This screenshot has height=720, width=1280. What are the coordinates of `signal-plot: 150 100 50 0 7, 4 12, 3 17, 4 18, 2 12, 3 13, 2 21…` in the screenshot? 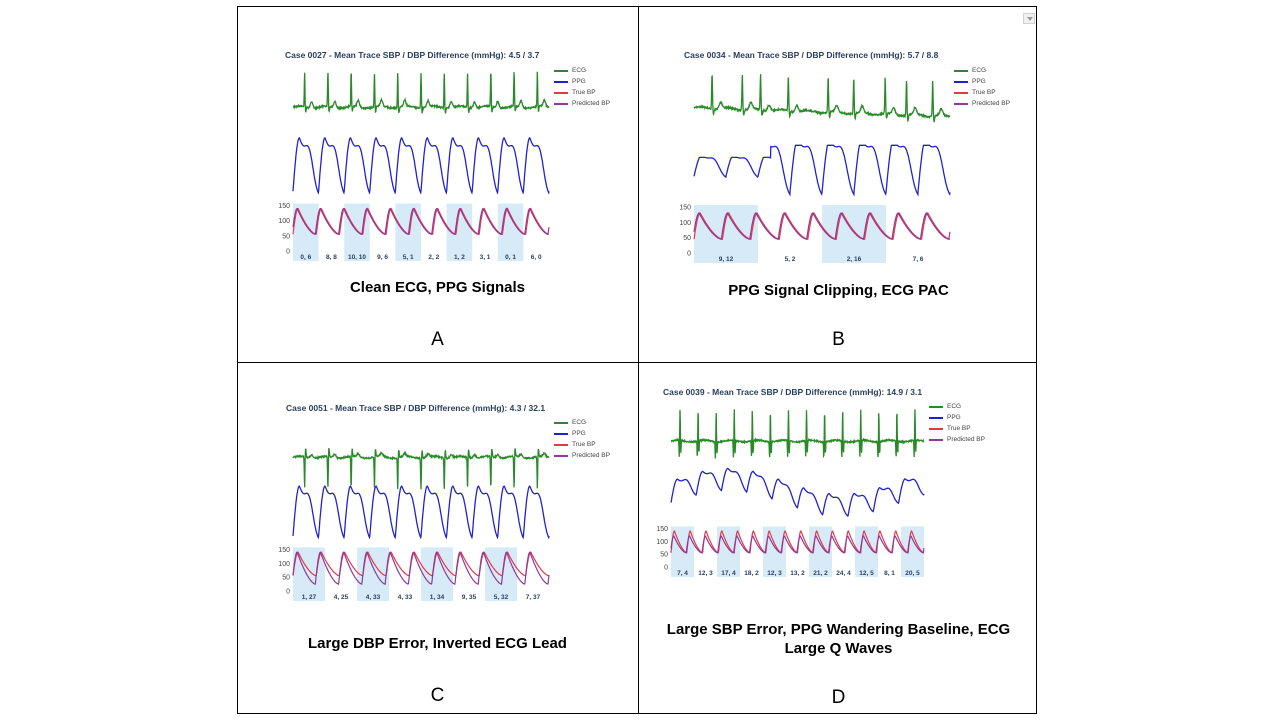 It's located at (792, 492).